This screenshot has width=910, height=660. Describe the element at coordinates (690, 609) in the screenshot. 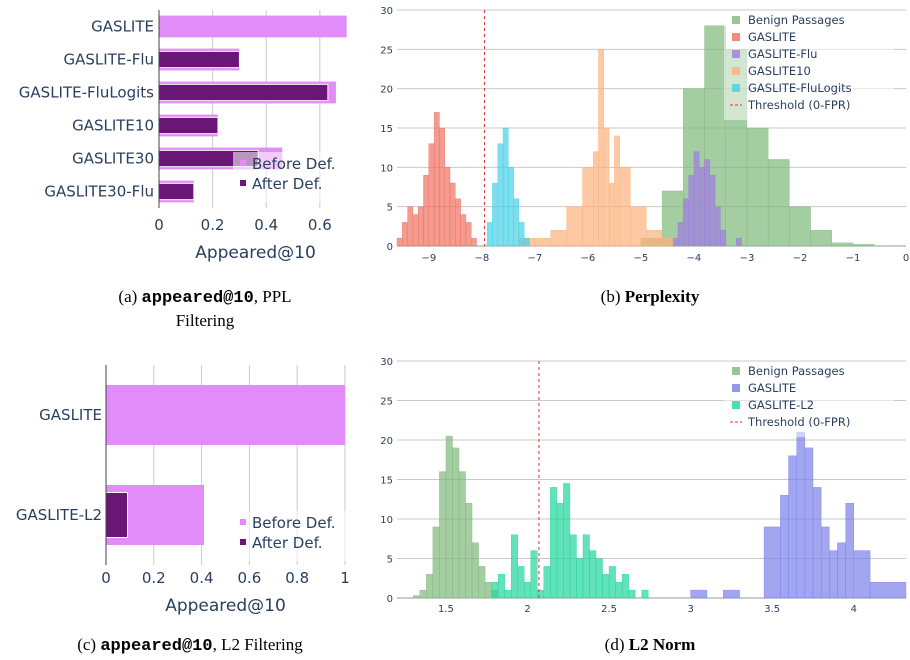

I see `x-tick-label: 3` at that location.